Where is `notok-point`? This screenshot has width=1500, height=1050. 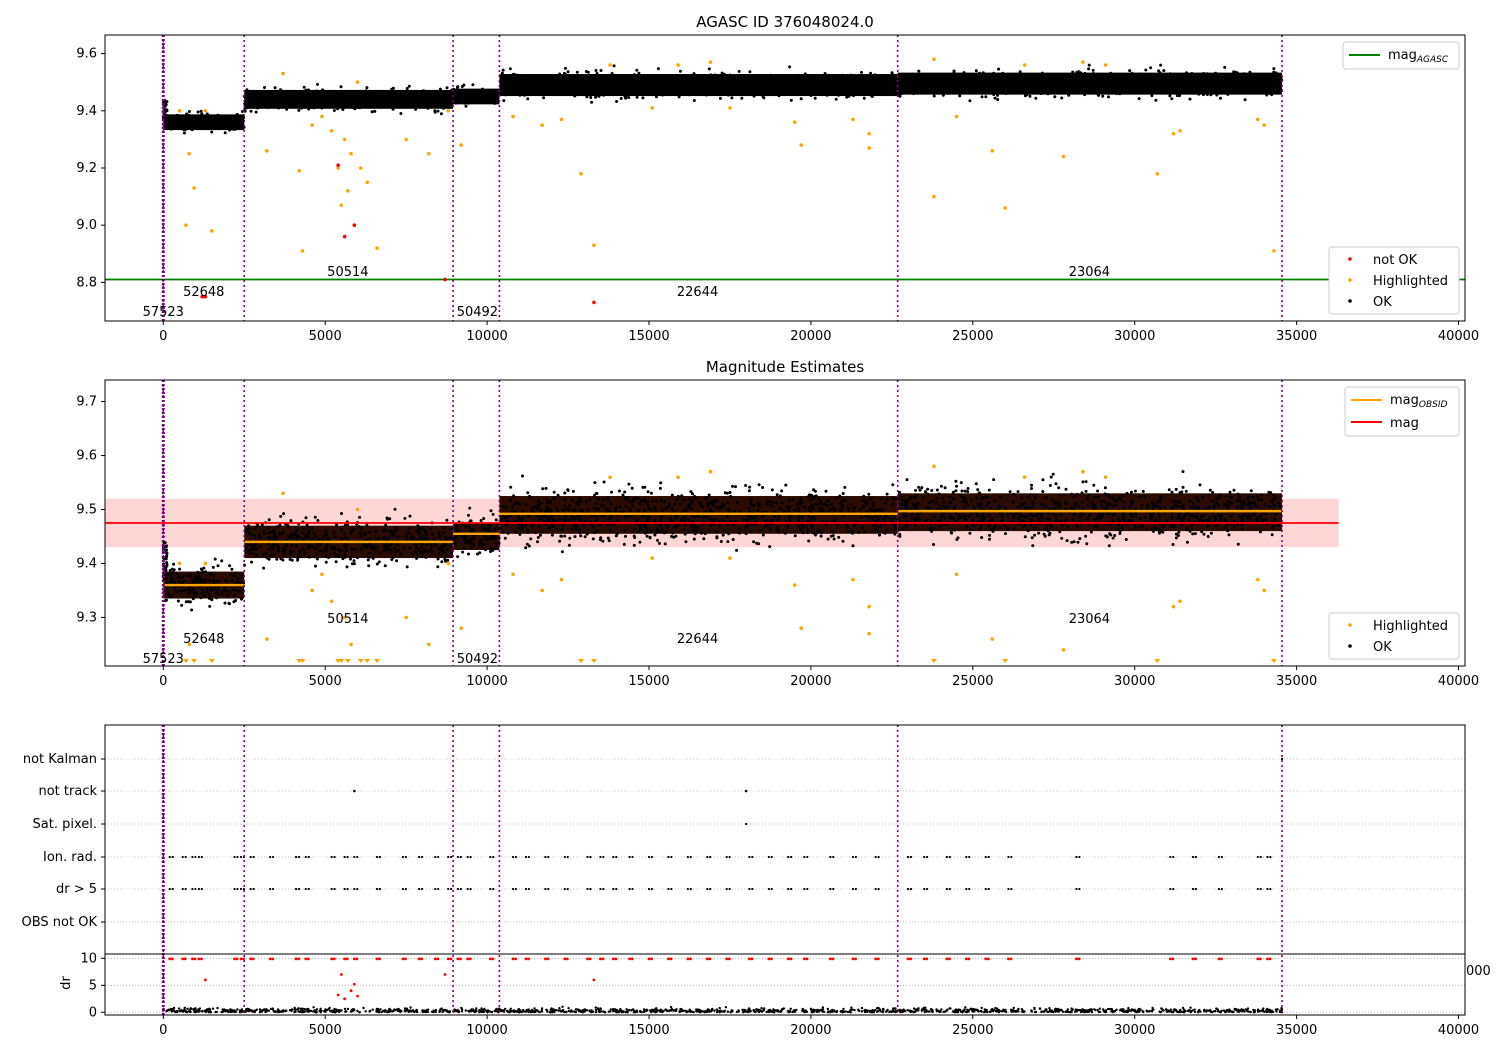
notok-point is located at coordinates (354, 225).